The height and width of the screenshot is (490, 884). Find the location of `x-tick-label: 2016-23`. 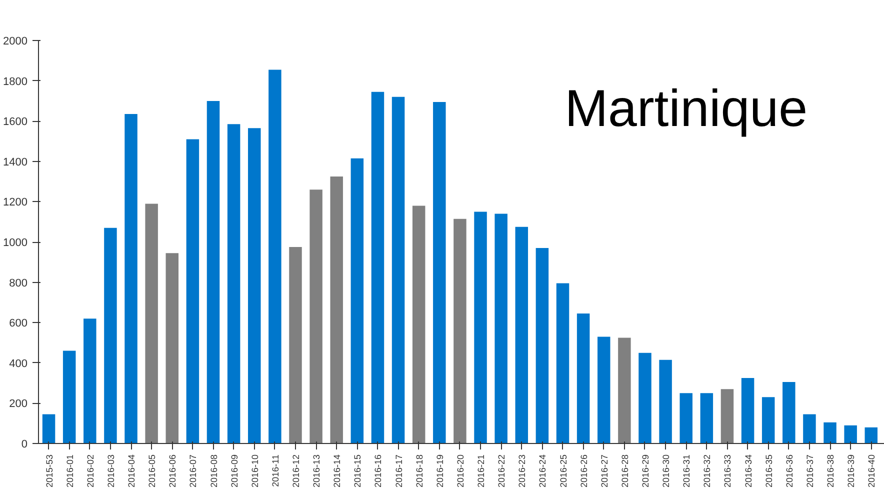

x-tick-label: 2016-23 is located at coordinates (522, 471).